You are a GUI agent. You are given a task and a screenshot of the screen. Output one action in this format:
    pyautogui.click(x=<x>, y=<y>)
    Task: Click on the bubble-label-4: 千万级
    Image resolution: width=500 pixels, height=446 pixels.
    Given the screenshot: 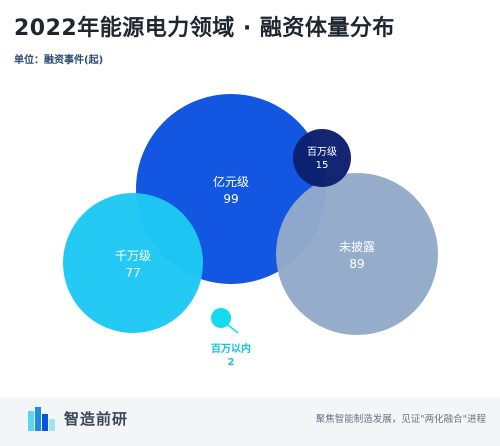 What is the action you would take?
    pyautogui.click(x=133, y=256)
    